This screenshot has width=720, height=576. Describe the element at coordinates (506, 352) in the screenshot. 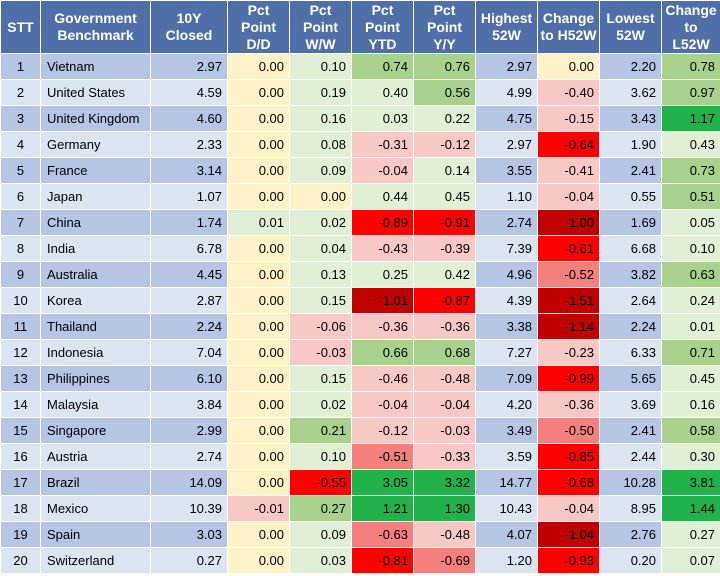

I see `cell-highest-52w: 7.27` at that location.